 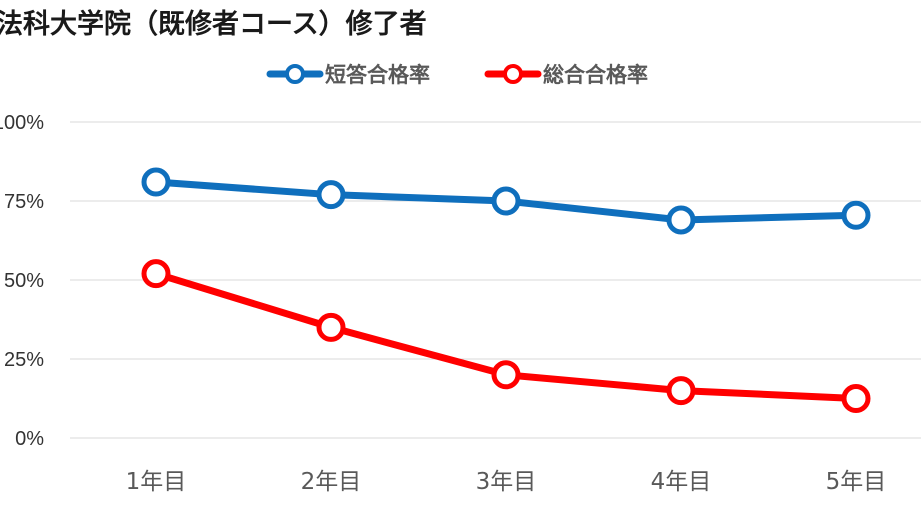 I want to click on y-tick-label: 0%, so click(x=29, y=439).